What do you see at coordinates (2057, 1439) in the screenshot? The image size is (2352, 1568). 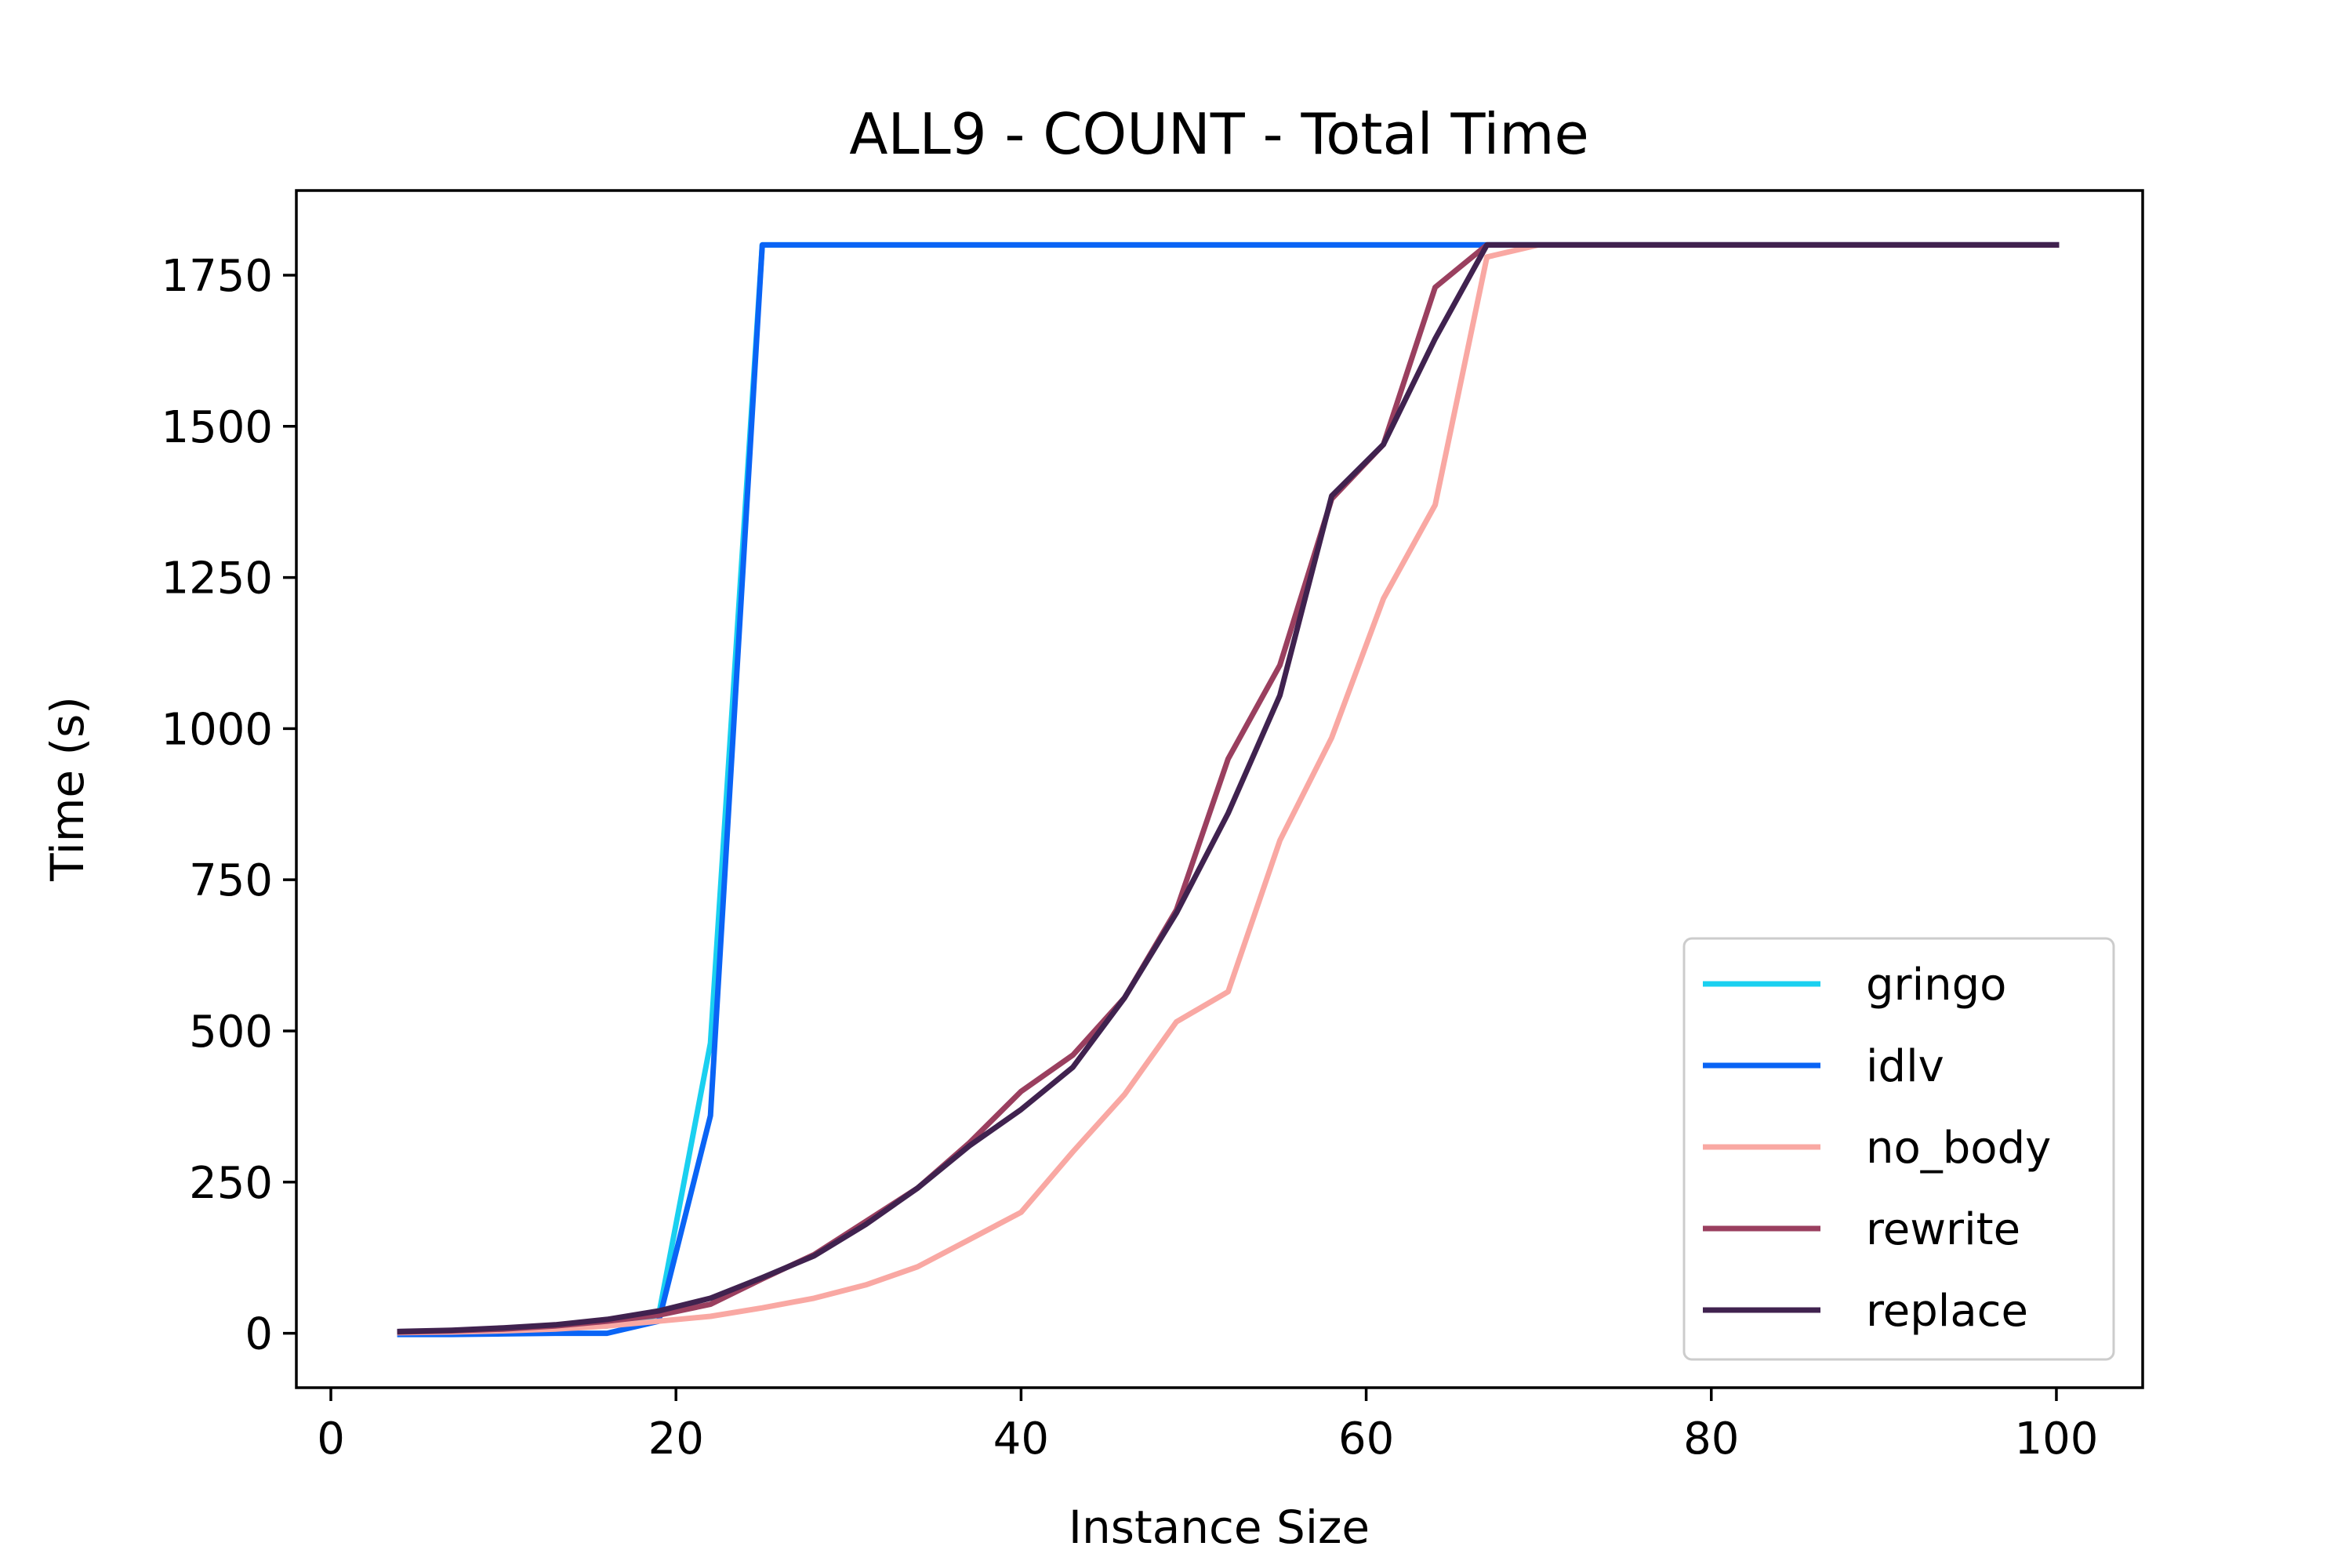 I see `x-tick-label: 100` at bounding box center [2057, 1439].